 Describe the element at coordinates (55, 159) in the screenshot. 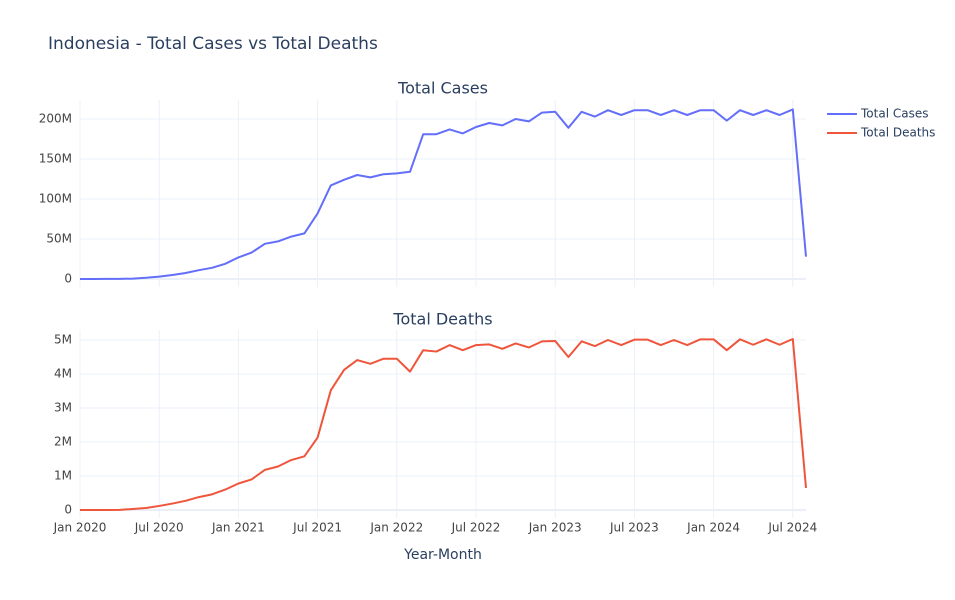

I see `y-tick-label: 150M` at that location.